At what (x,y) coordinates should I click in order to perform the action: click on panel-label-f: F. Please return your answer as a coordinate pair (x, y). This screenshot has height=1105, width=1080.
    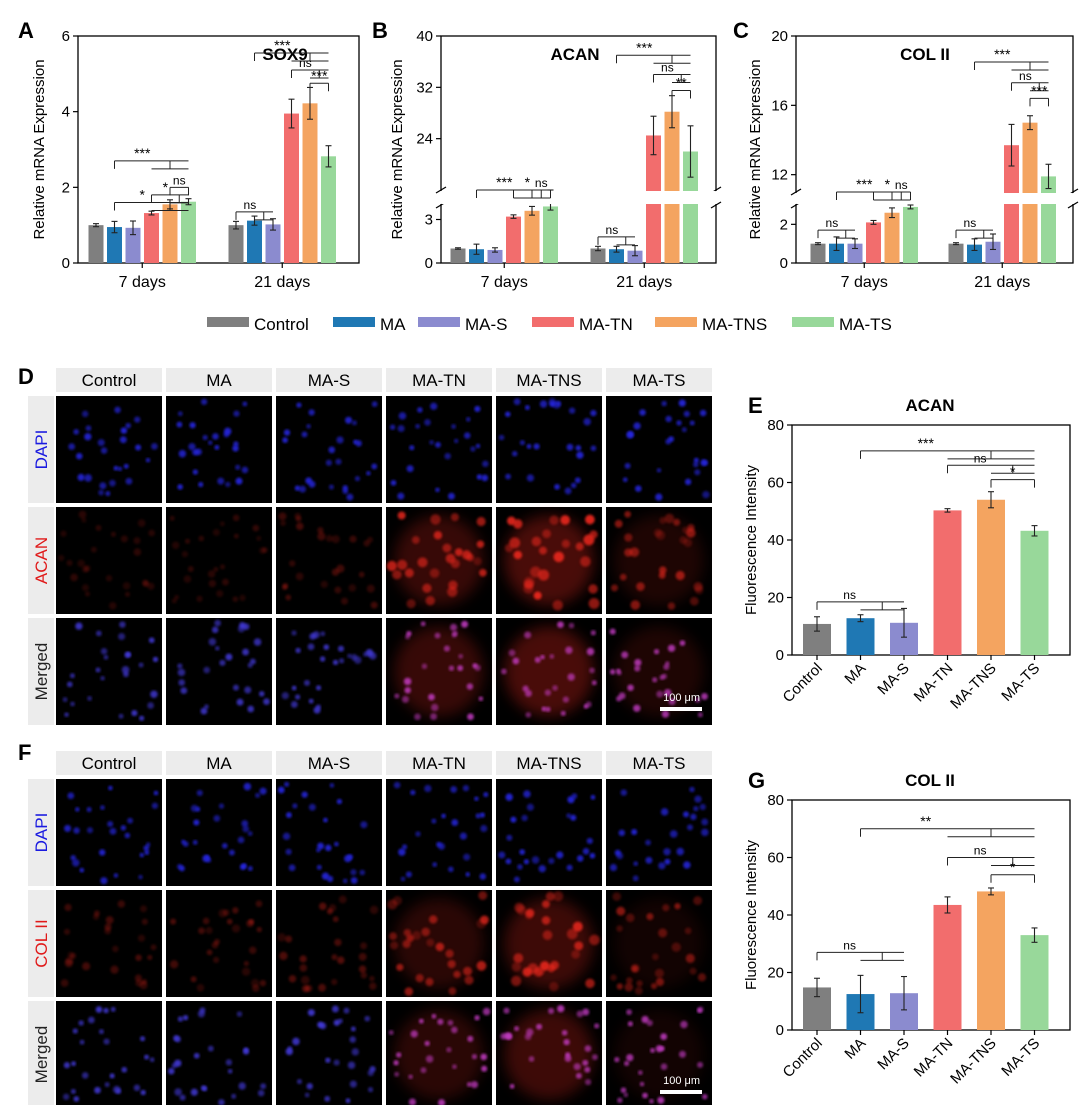
    Looking at the image, I should click on (24, 752).